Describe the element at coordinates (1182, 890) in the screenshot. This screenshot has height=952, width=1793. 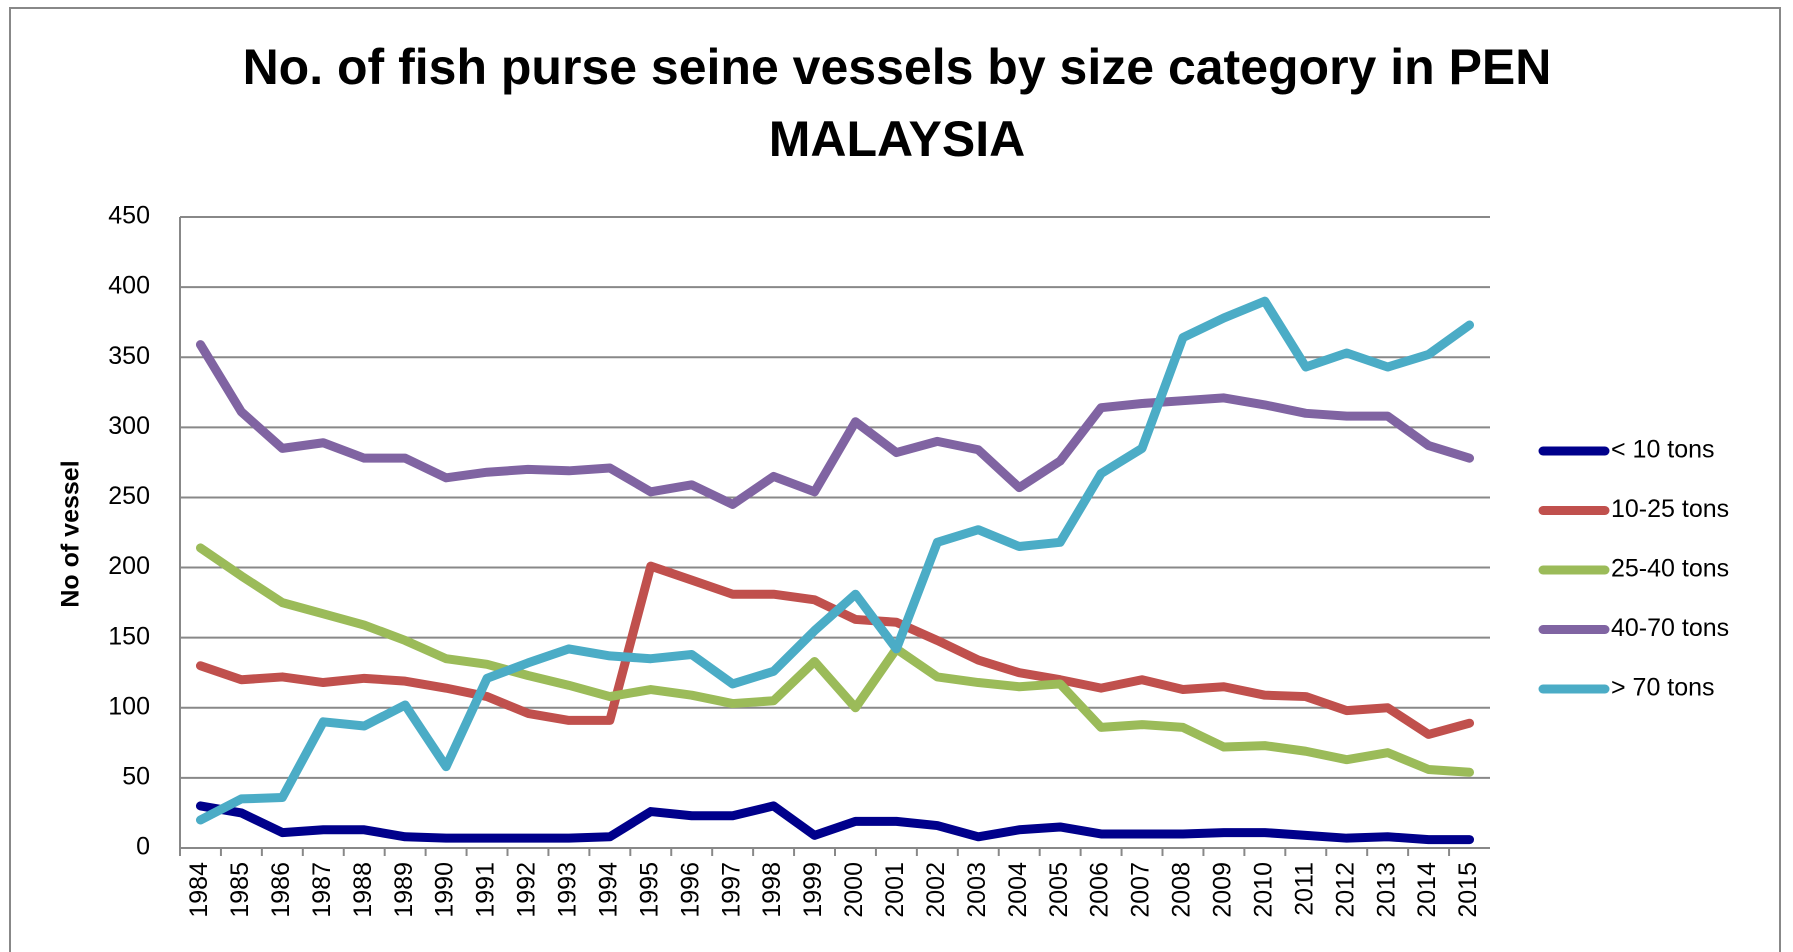
I see `x-tick-label: 2008` at that location.